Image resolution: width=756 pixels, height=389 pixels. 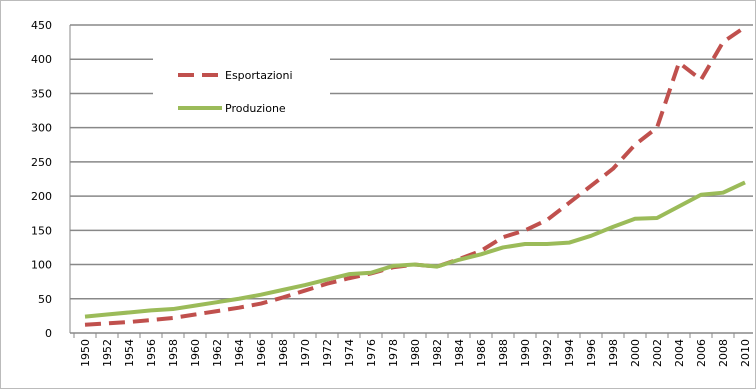 What do you see at coordinates (151, 353) in the screenshot?
I see `x-tick-label: 1956` at bounding box center [151, 353].